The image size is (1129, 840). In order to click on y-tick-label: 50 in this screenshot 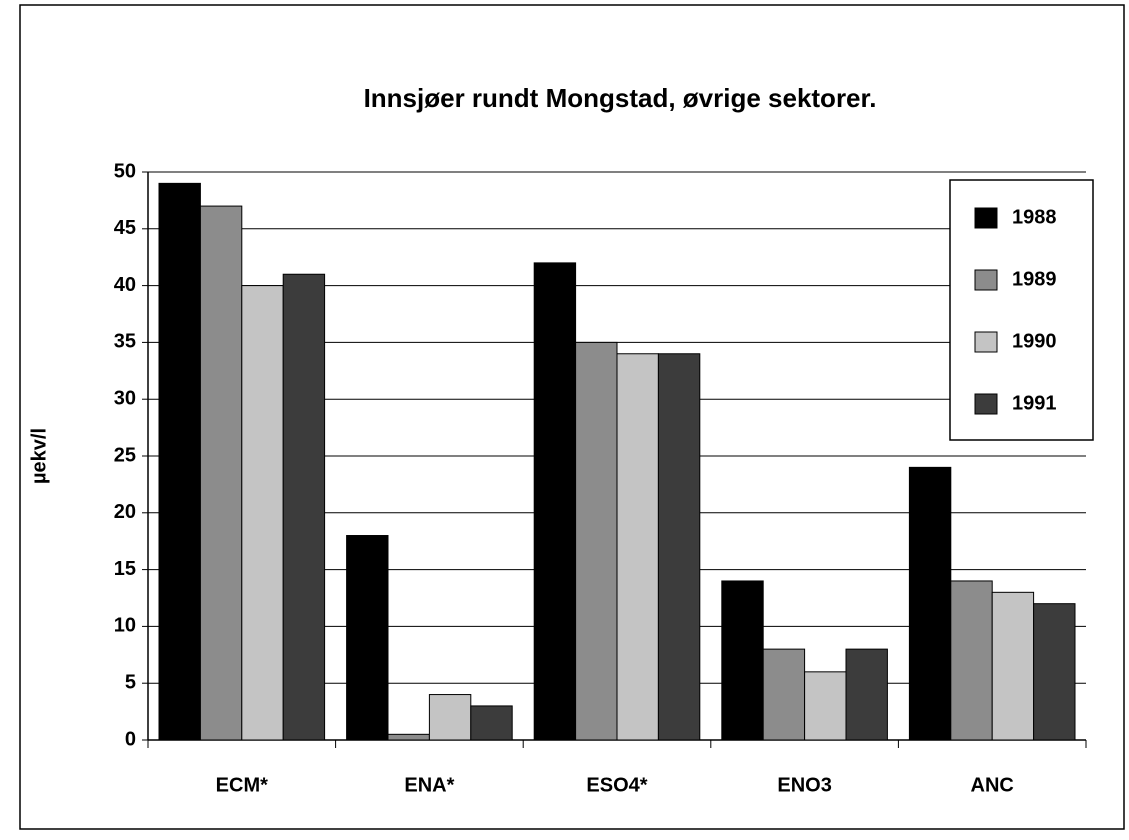, I will do `click(125, 171)`.